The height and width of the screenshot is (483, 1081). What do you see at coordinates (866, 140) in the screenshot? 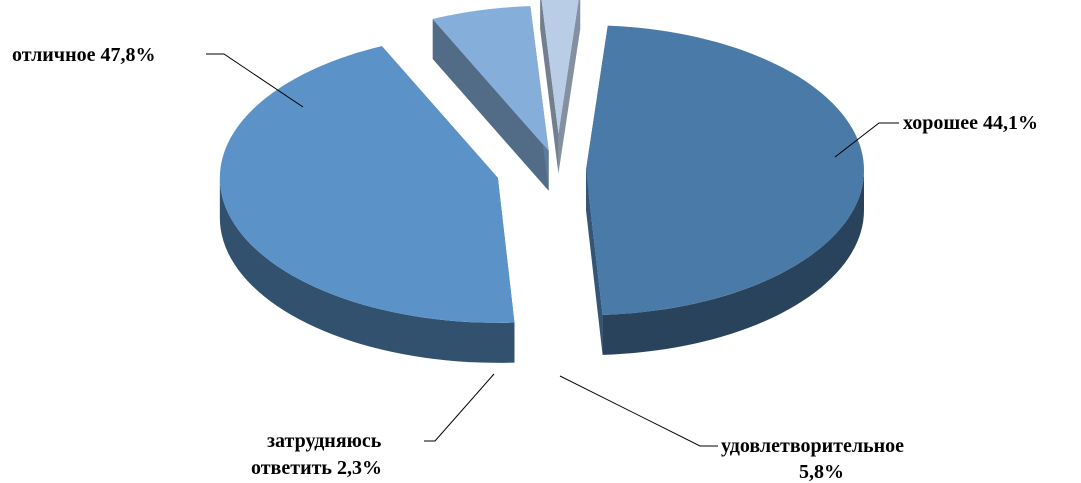
I see `leader-line-good` at bounding box center [866, 140].